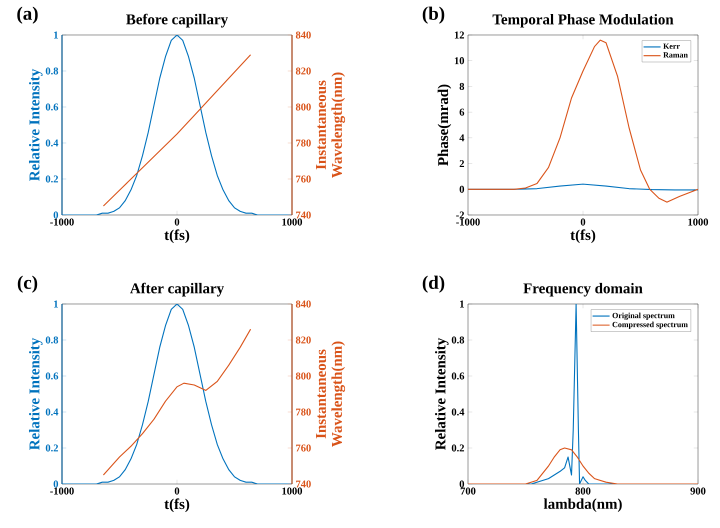 Image resolution: width=720 pixels, height=528 pixels. I want to click on chart-title: Frequency domain, so click(583, 289).